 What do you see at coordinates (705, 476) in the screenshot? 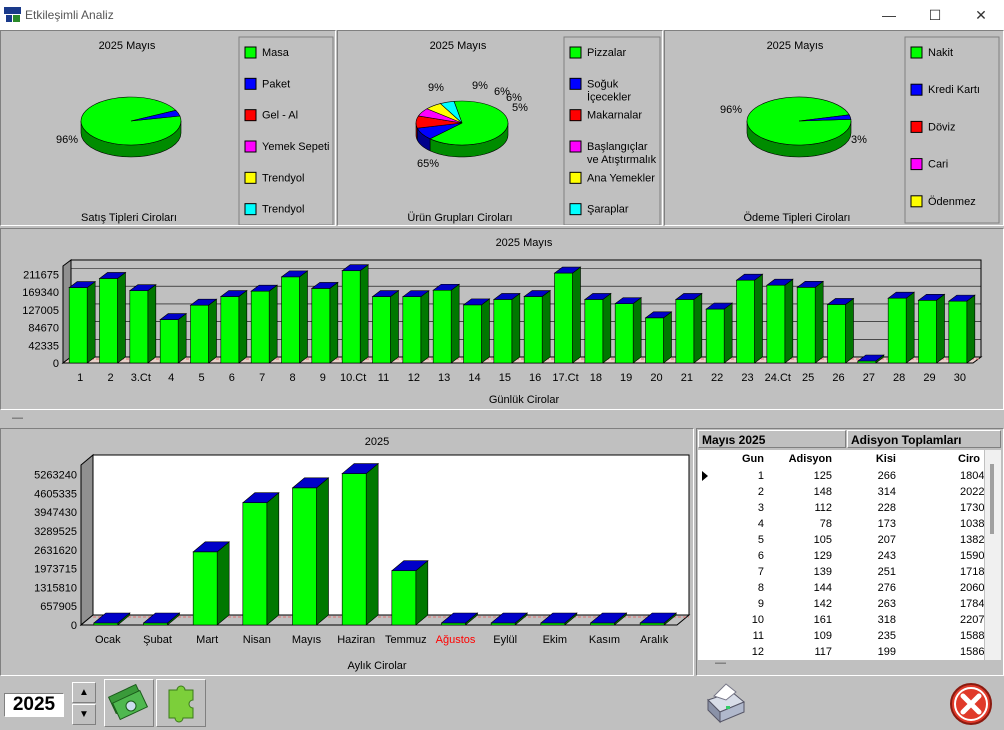
I see `current-row-indicator-icon` at bounding box center [705, 476].